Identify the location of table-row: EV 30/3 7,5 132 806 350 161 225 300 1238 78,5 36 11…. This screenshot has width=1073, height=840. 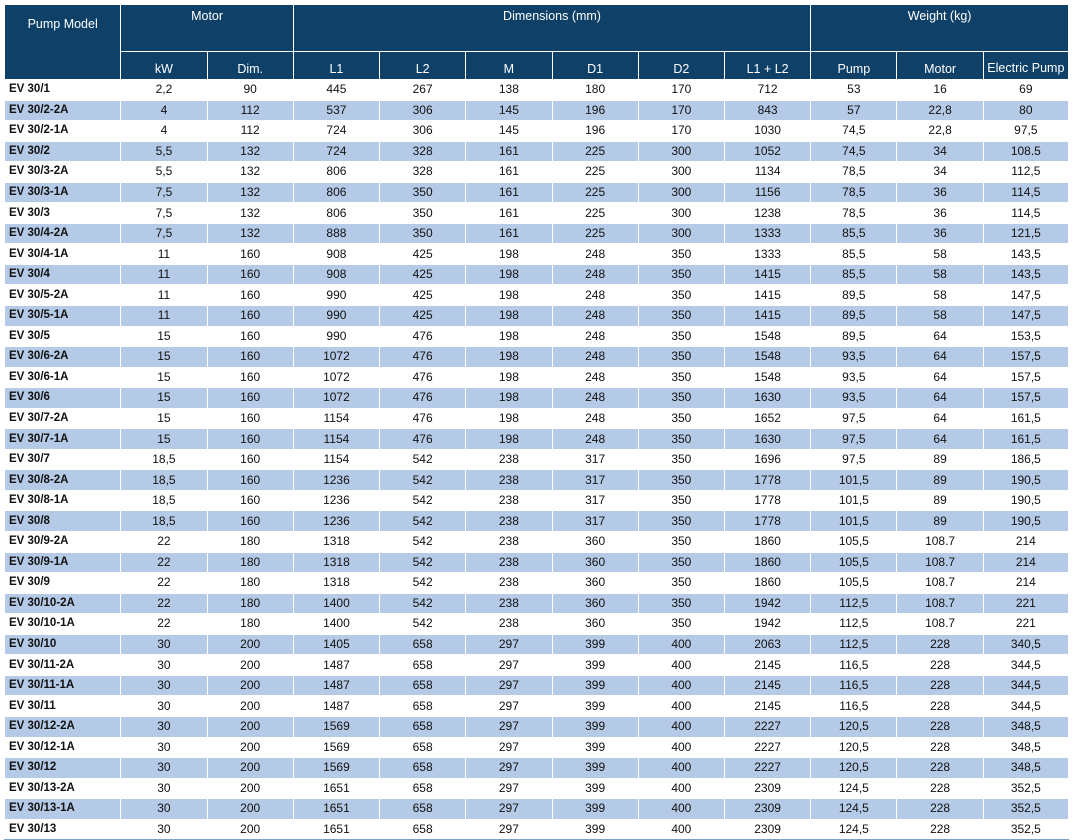
(536, 213).